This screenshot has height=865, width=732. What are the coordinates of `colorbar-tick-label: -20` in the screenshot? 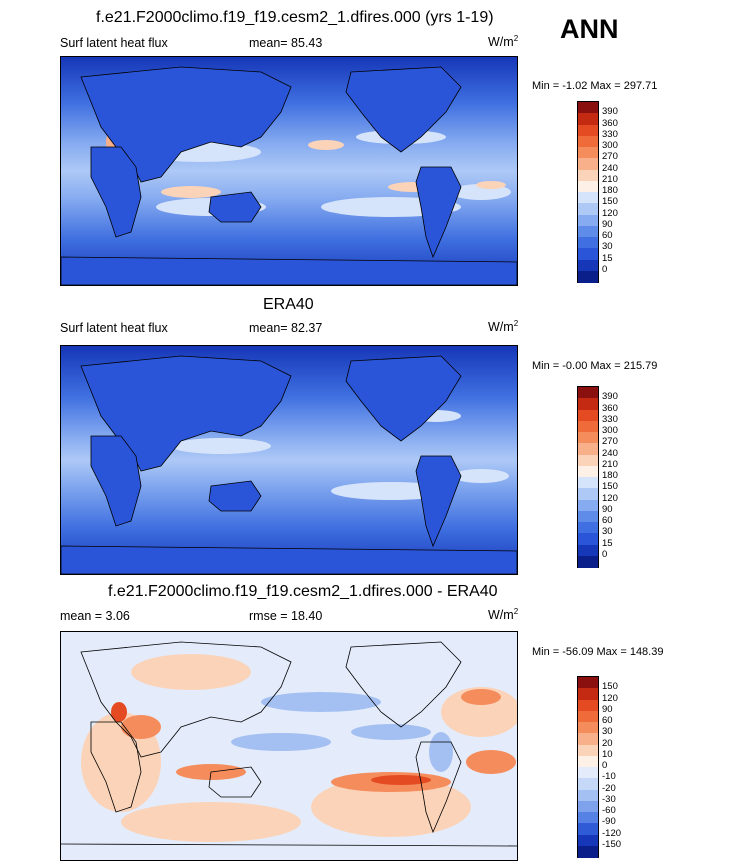 It's located at (609, 788).